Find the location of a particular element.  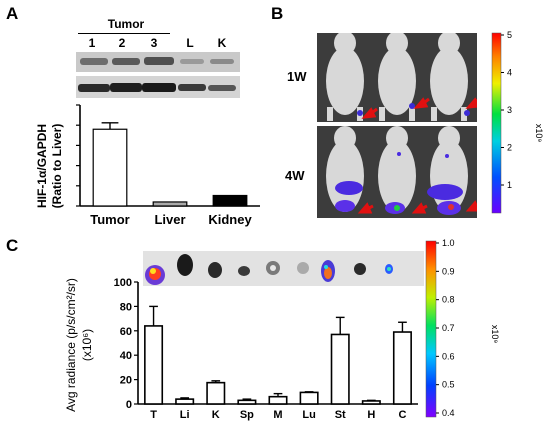

bar-h is located at coordinates (371, 402).